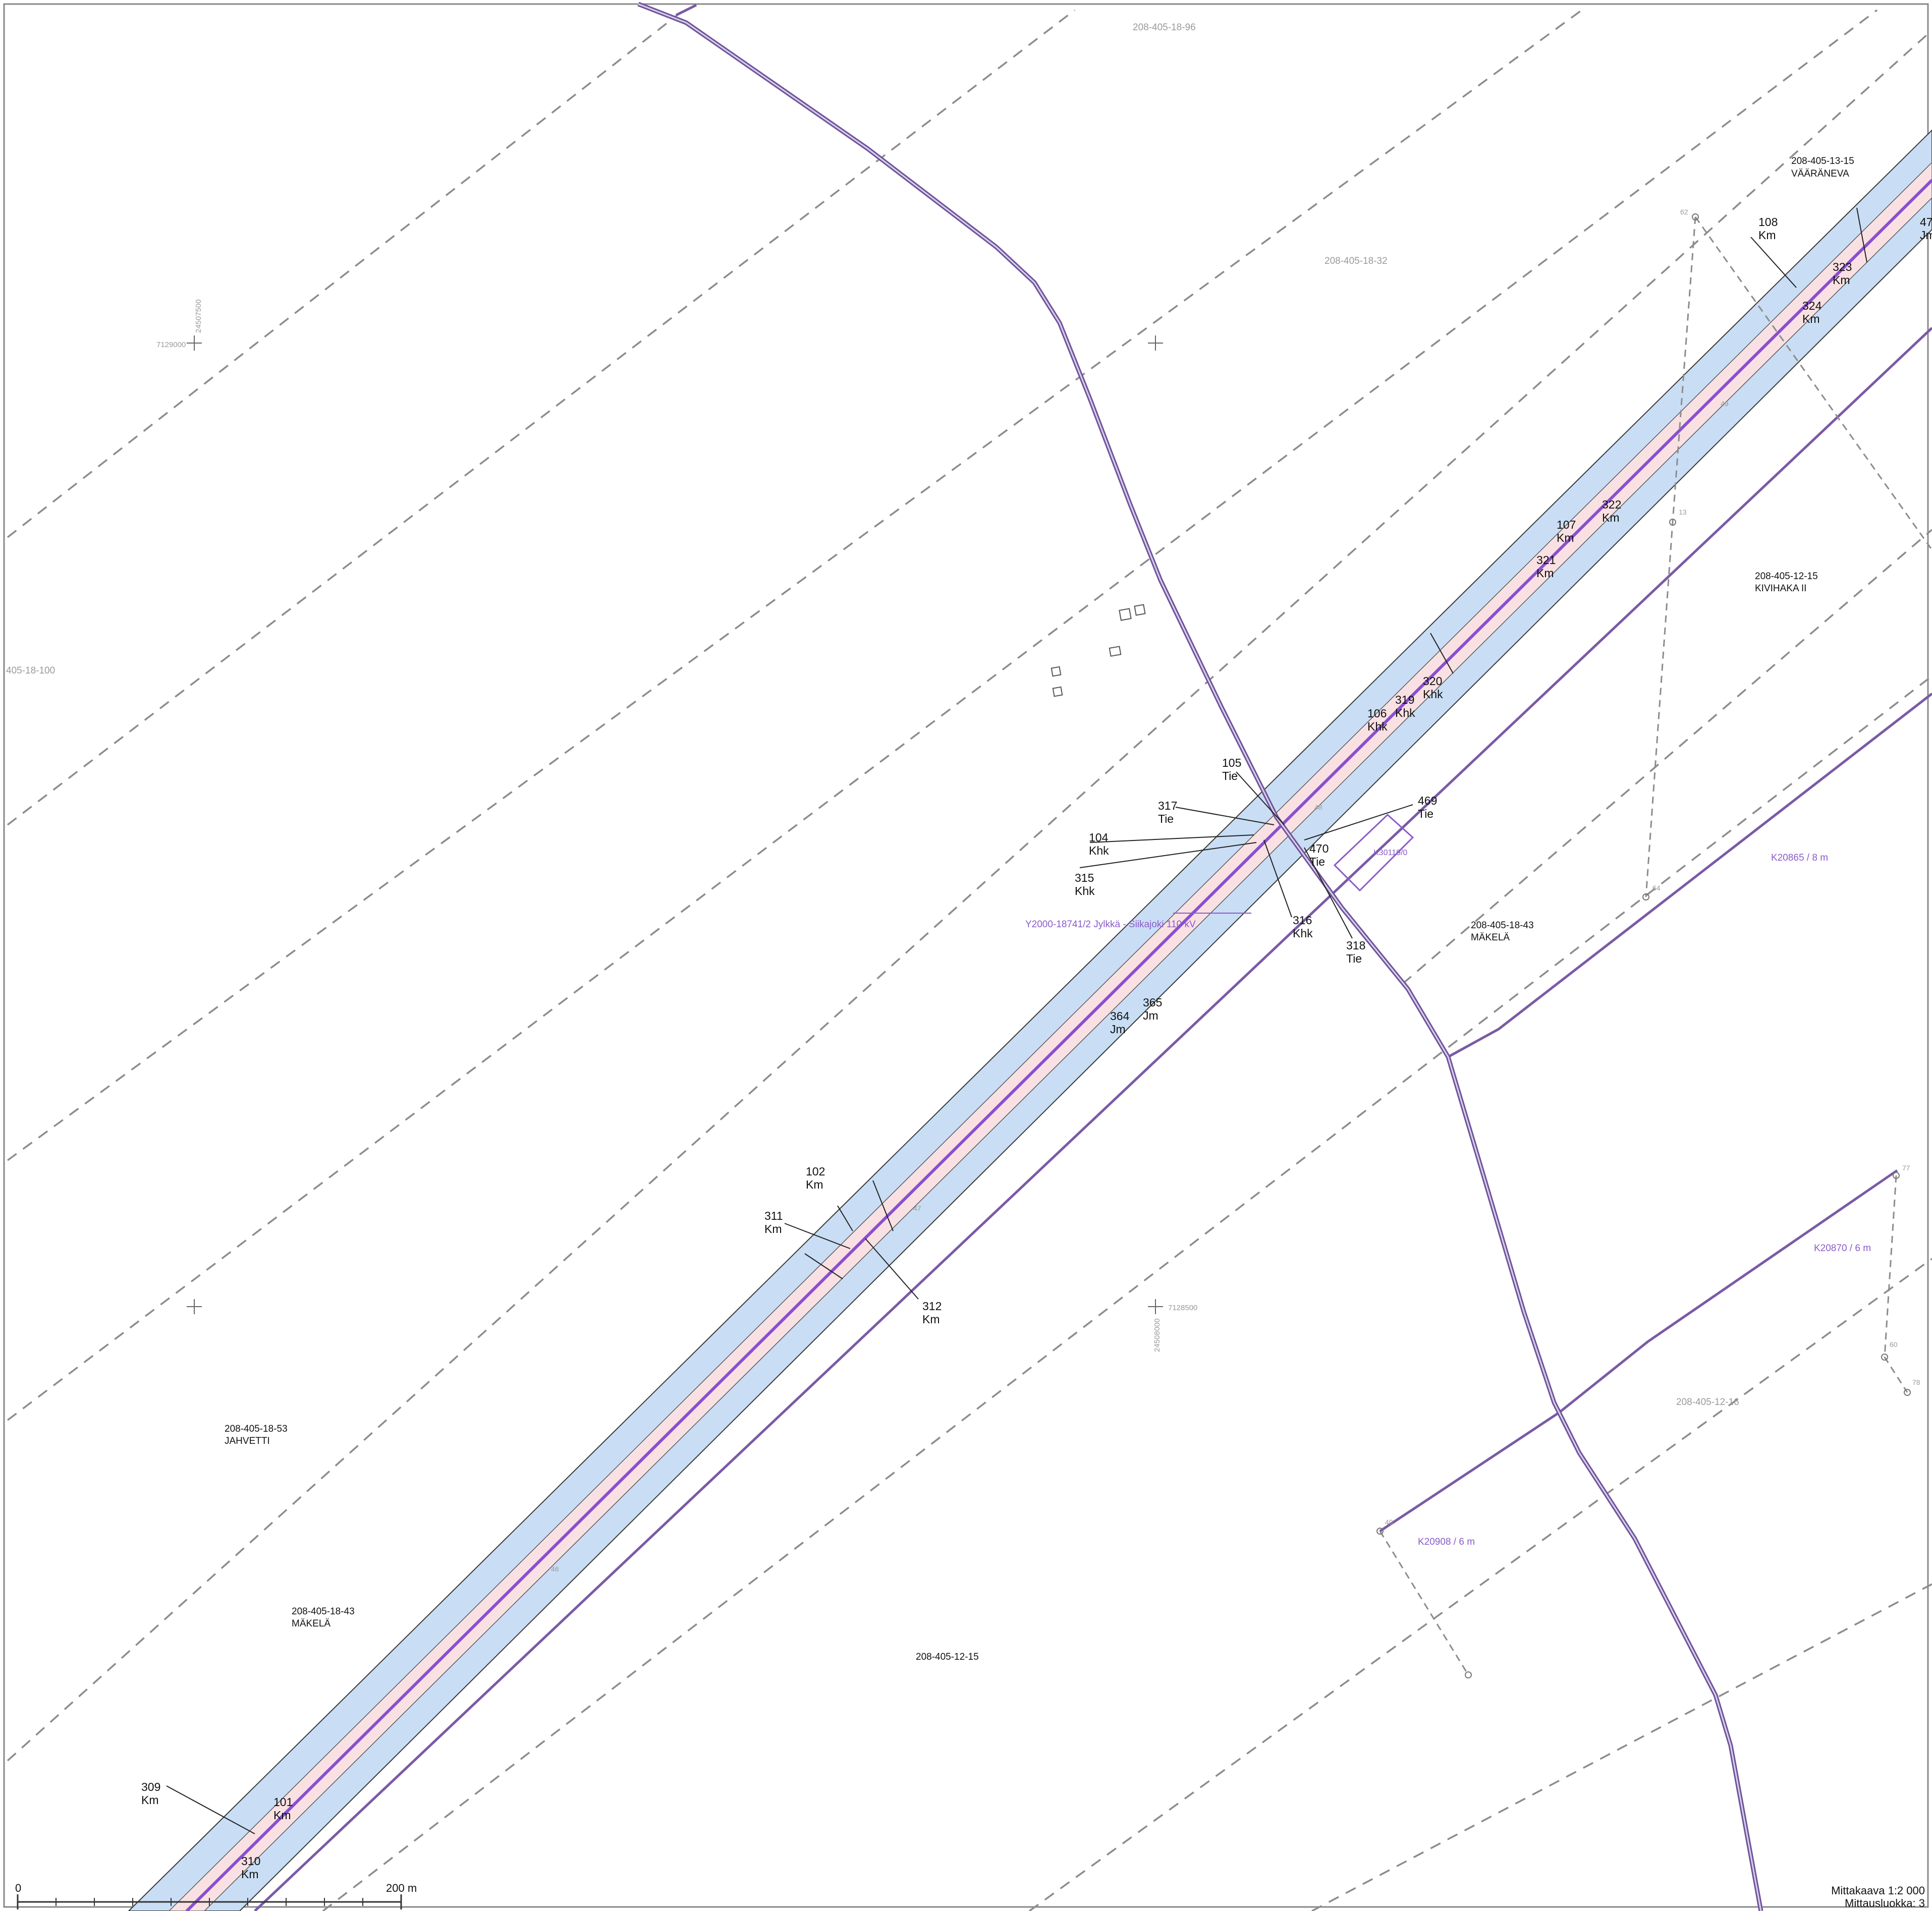 The height and width of the screenshot is (1911, 1932). Describe the element at coordinates (283, 1802) in the screenshot. I see `feature-number: 101` at that location.